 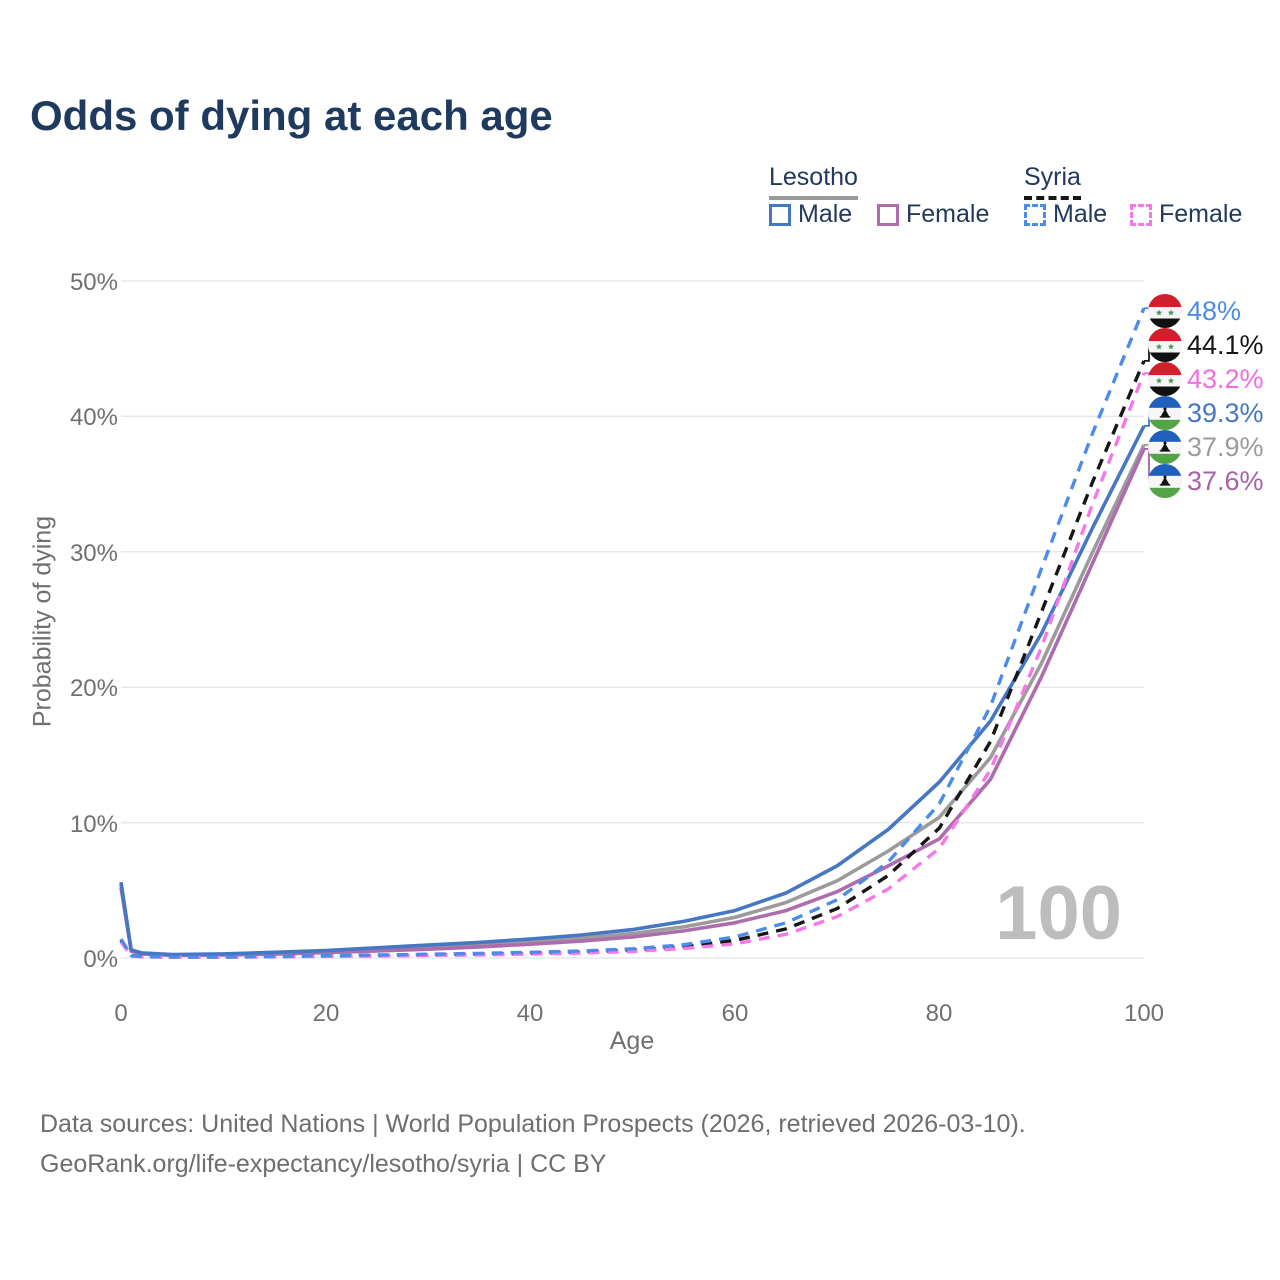 I want to click on page-title: Odds of dying at each age, so click(x=291, y=115).